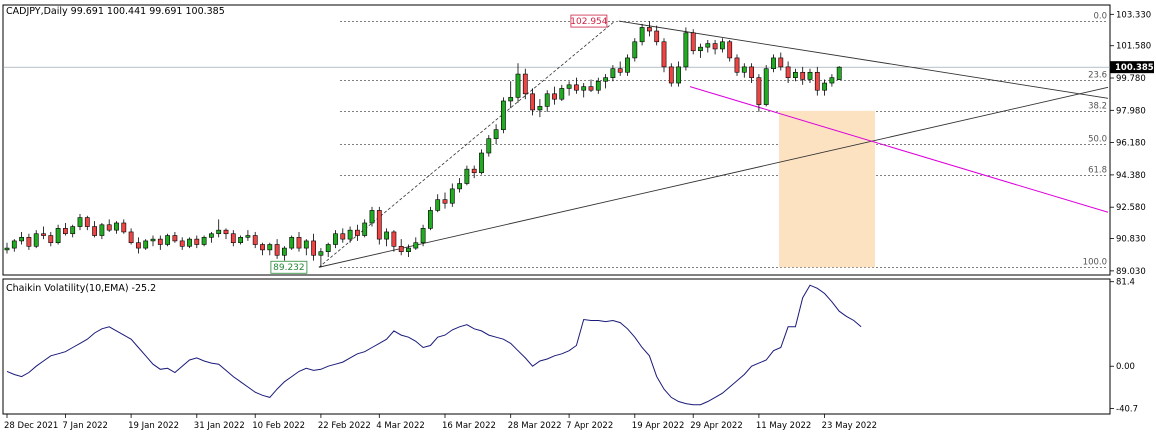  What do you see at coordinates (589, 21) in the screenshot?
I see `high-marker-box` at bounding box center [589, 21].